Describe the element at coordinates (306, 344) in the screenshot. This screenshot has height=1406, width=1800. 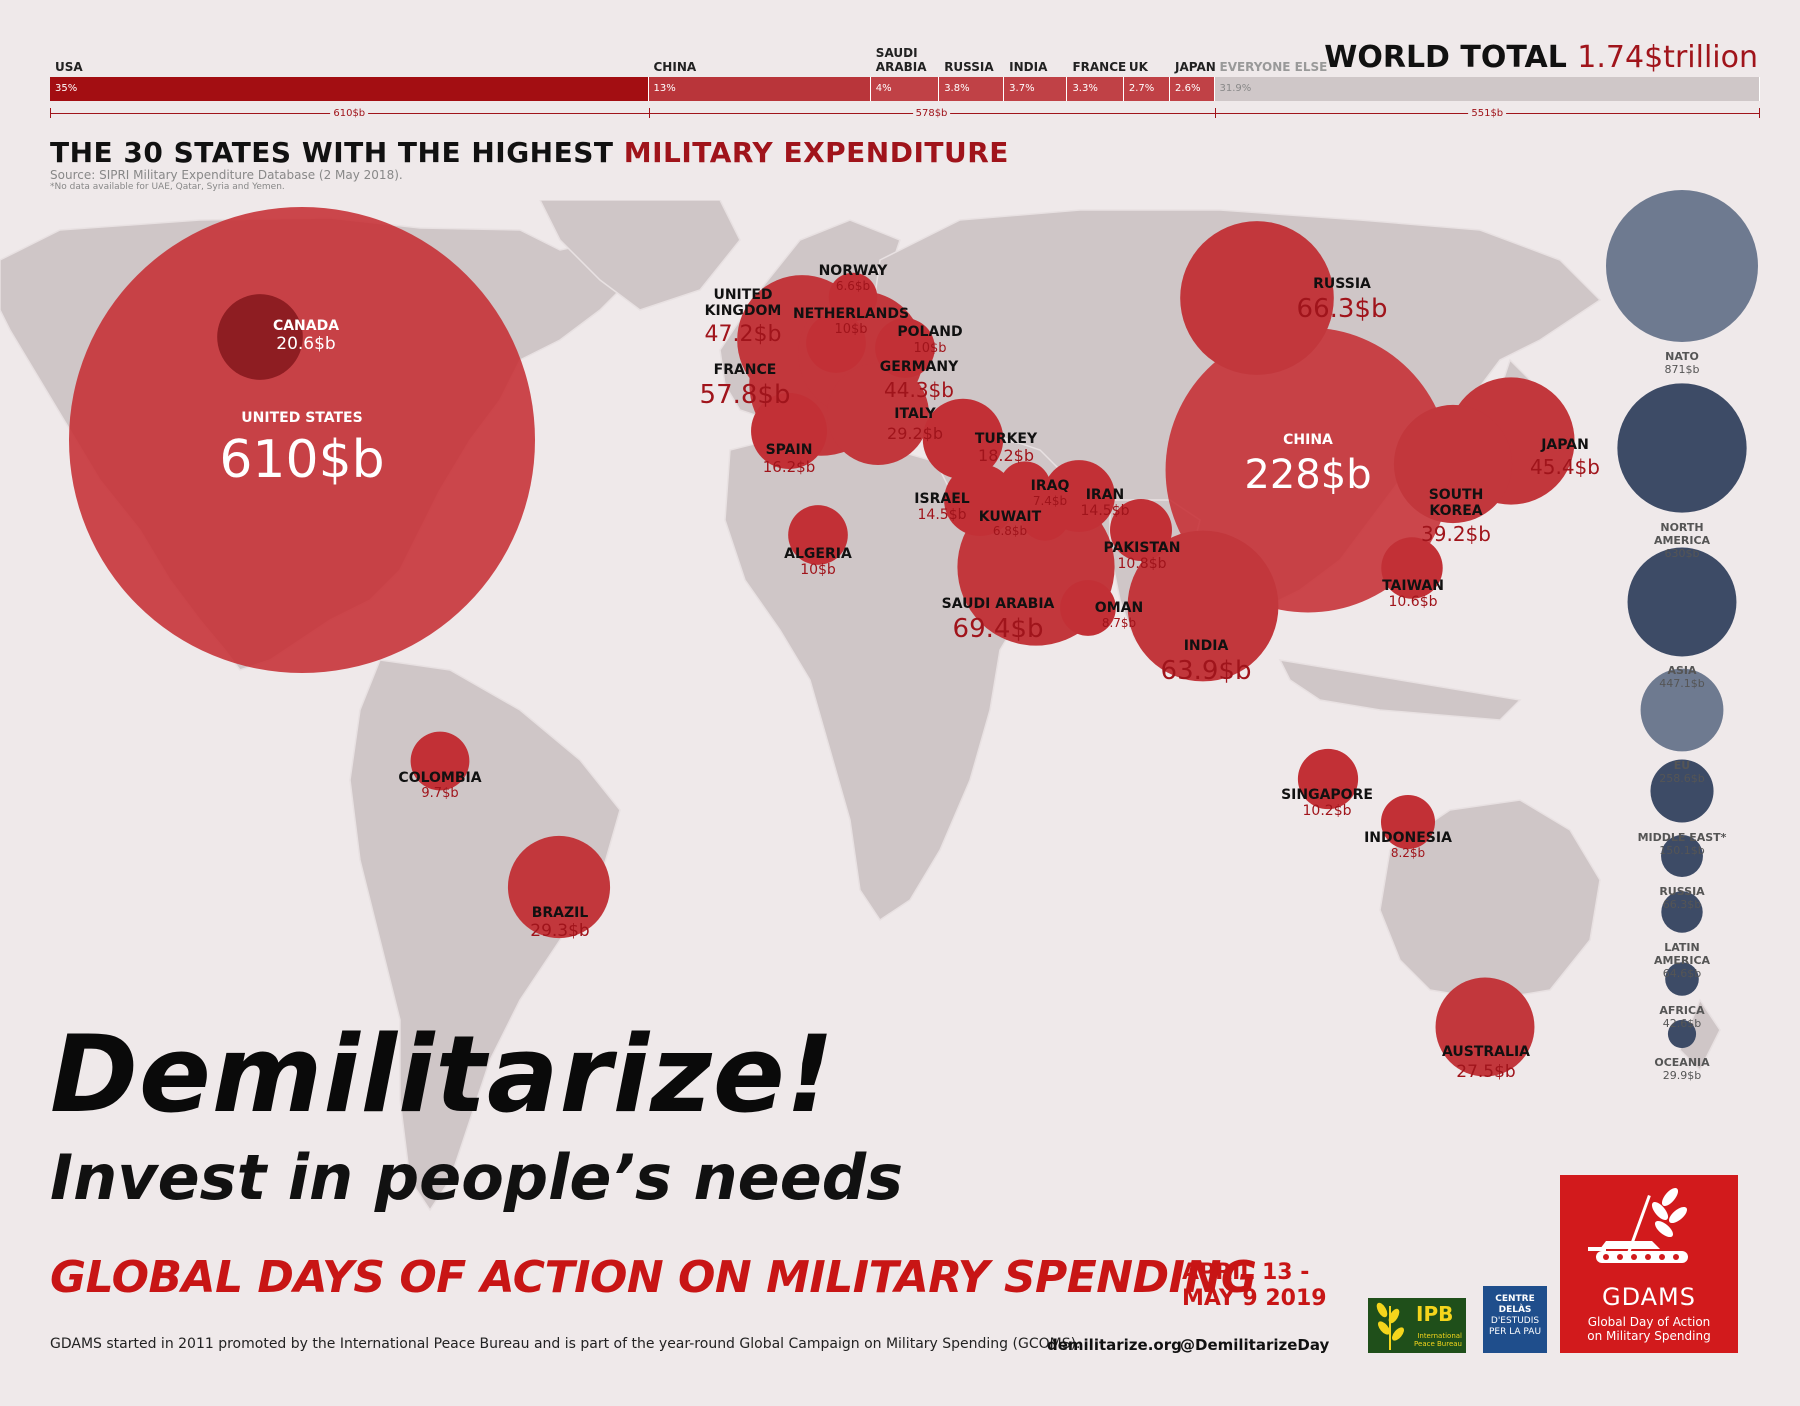
I see `country-value-label: 20.6$b` at that location.